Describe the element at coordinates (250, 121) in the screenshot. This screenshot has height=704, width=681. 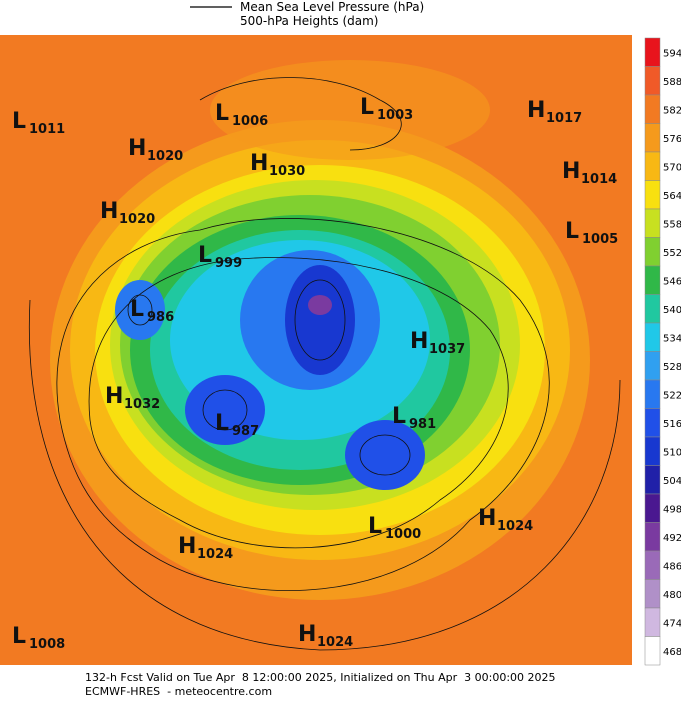
I see `center-pressure: 1006` at that location.